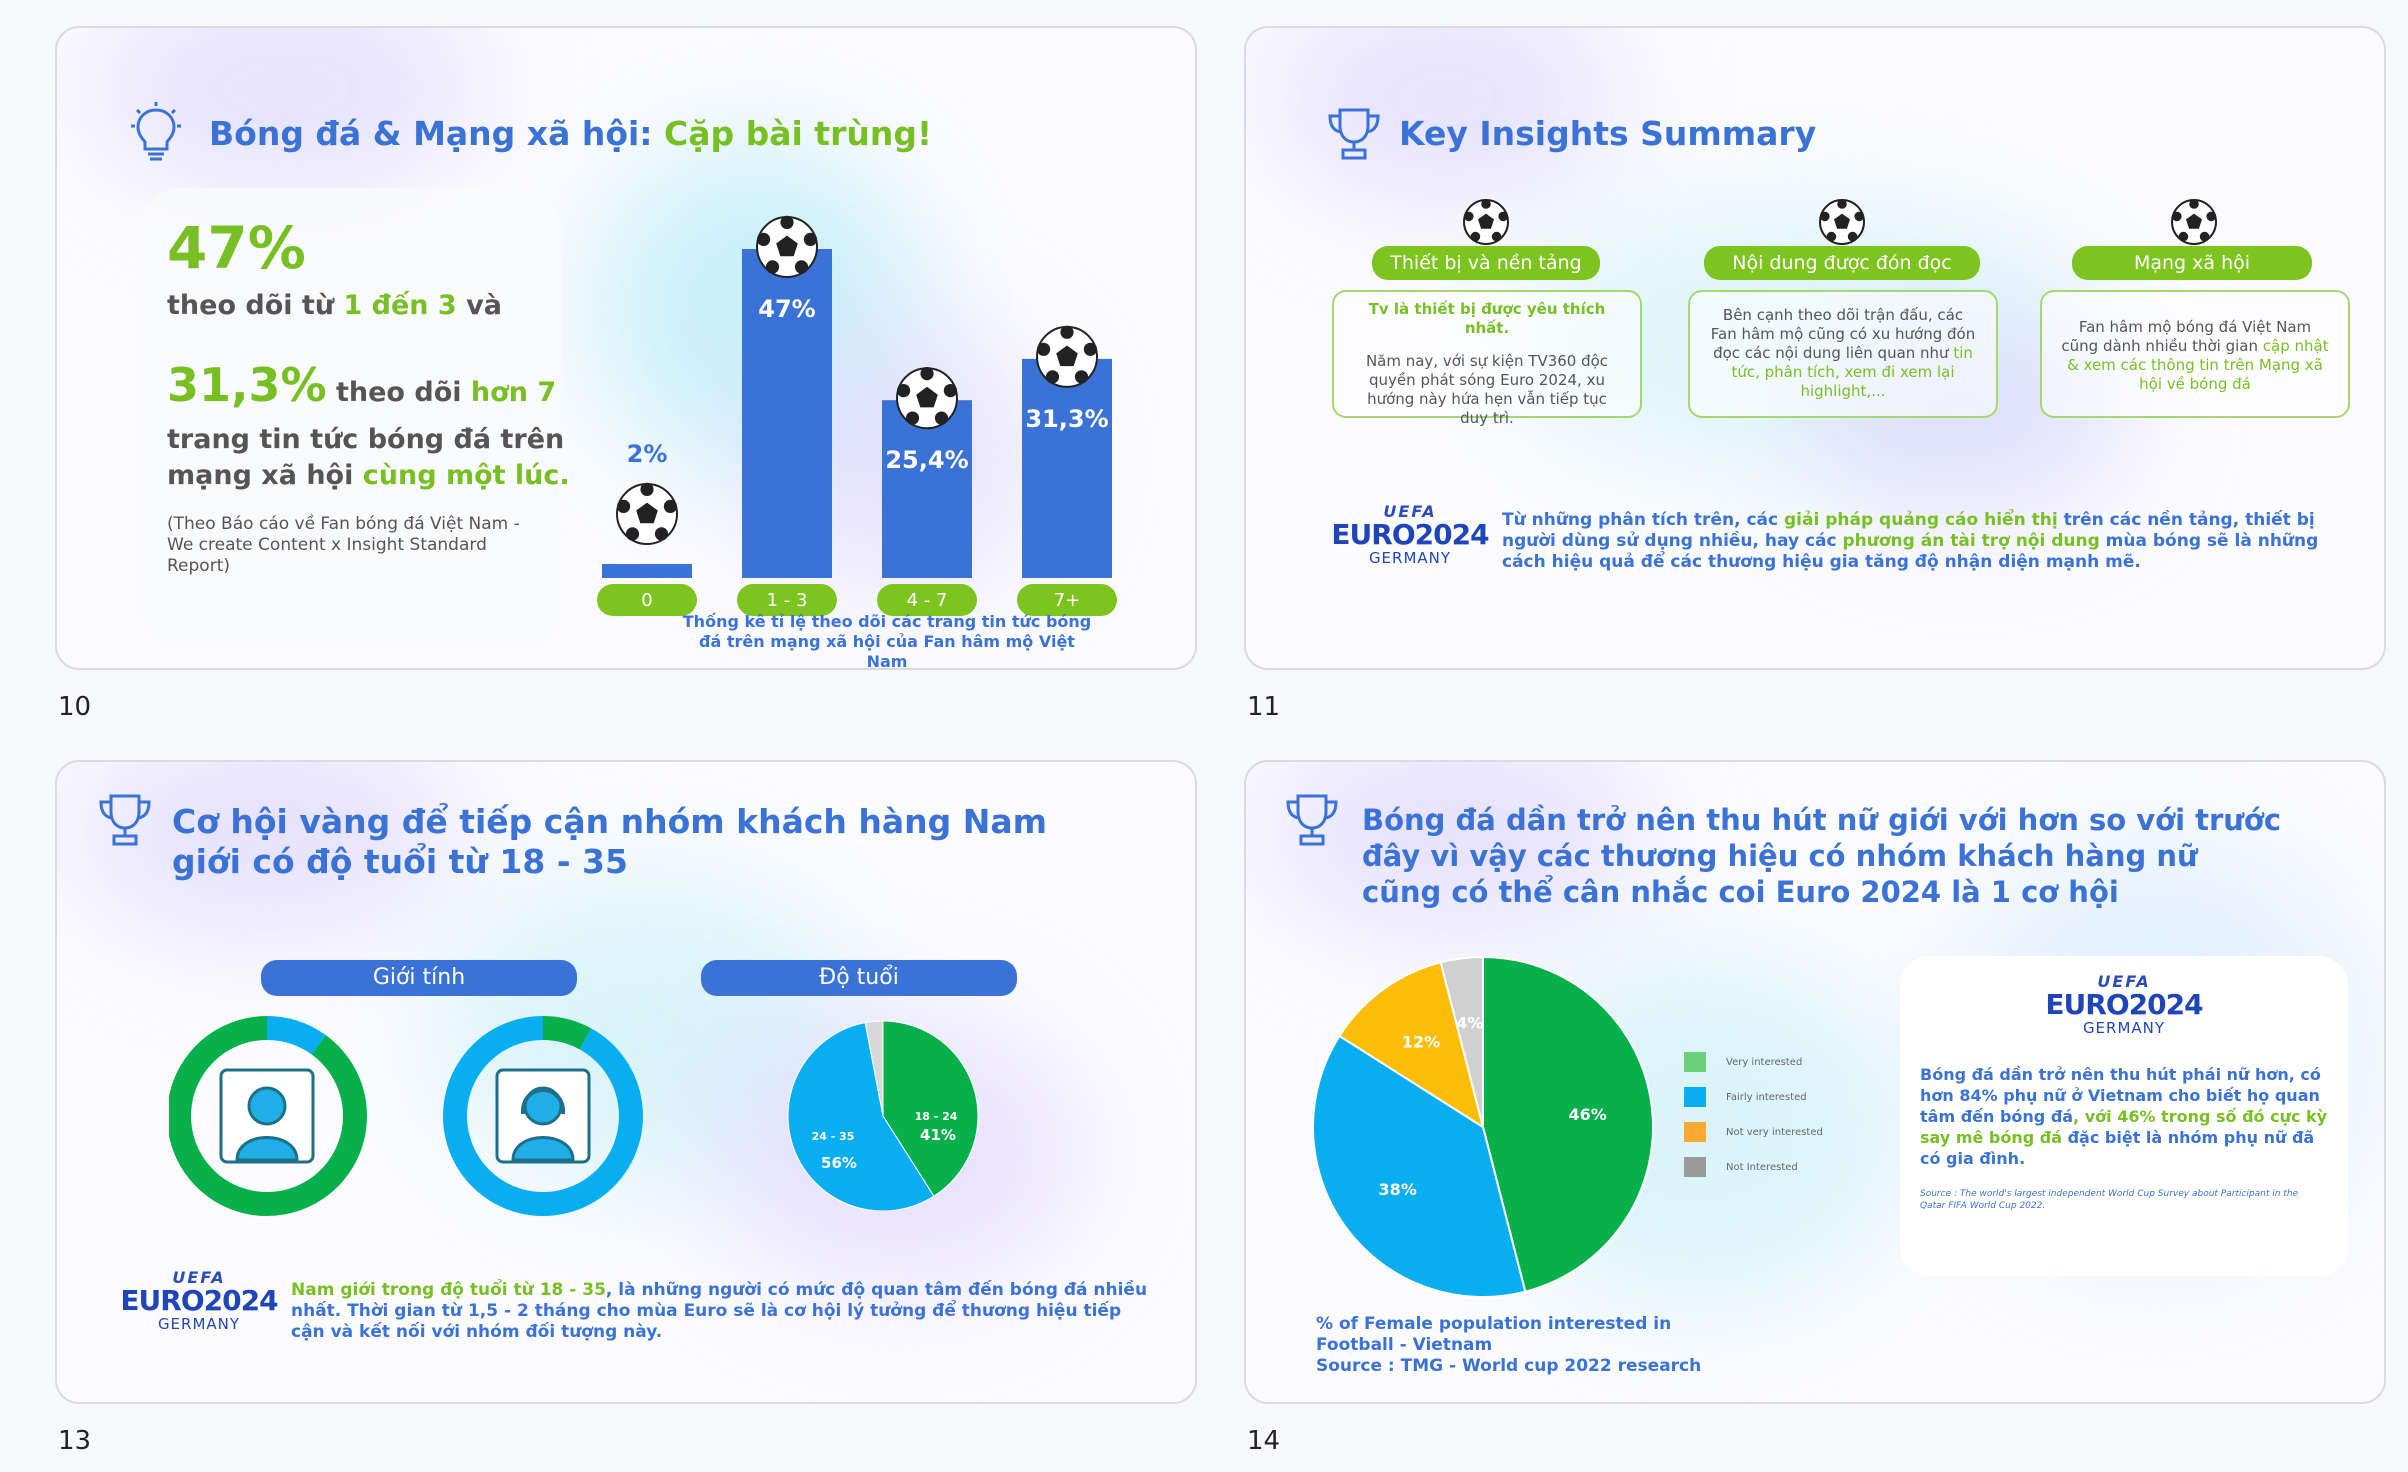 This screenshot has width=2408, height=1472. I want to click on stat-line1: theo dõi từ 1 đến 3 và, so click(334, 305).